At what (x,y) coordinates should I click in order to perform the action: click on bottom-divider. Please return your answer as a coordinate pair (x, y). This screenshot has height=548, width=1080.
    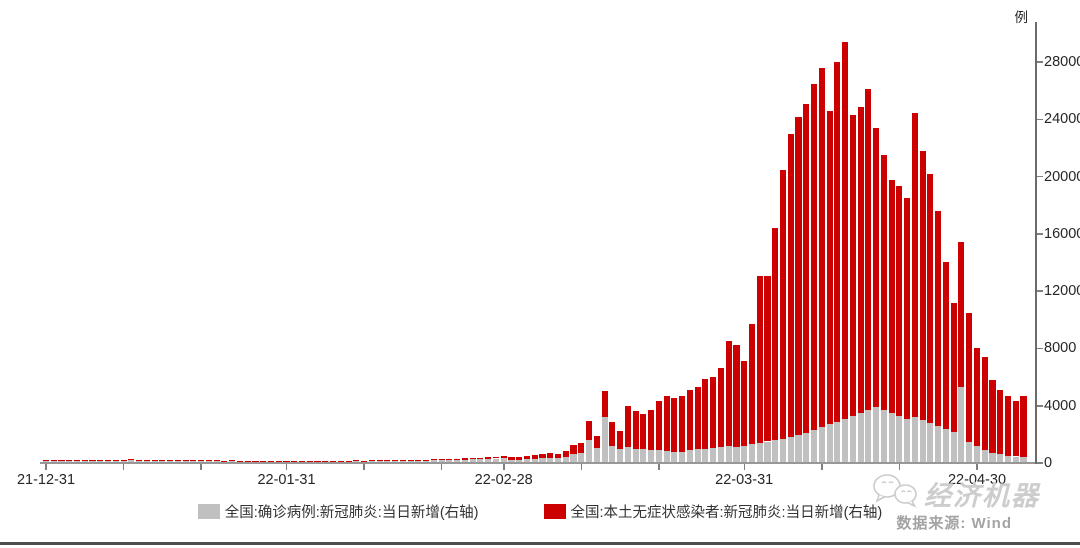
    Looking at the image, I should click on (540, 543).